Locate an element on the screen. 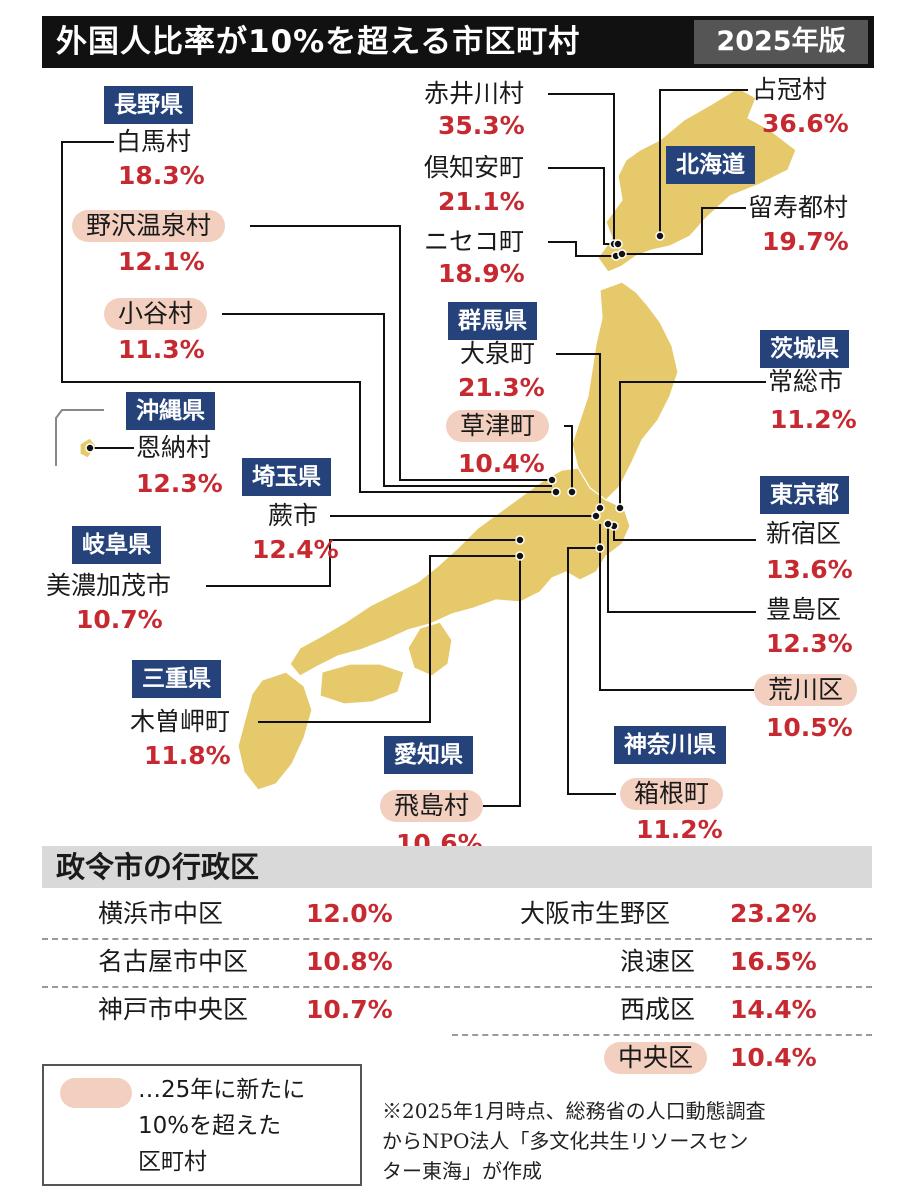 This screenshot has width=919, height=1200. ward-name: 名古屋市中区 is located at coordinates (173, 961).